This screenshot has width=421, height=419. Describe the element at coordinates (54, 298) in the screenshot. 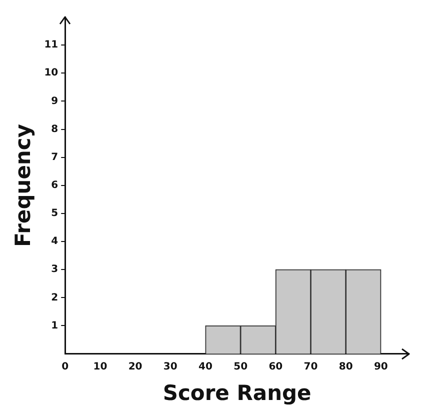

I see `y-tick-label: 2` at that location.